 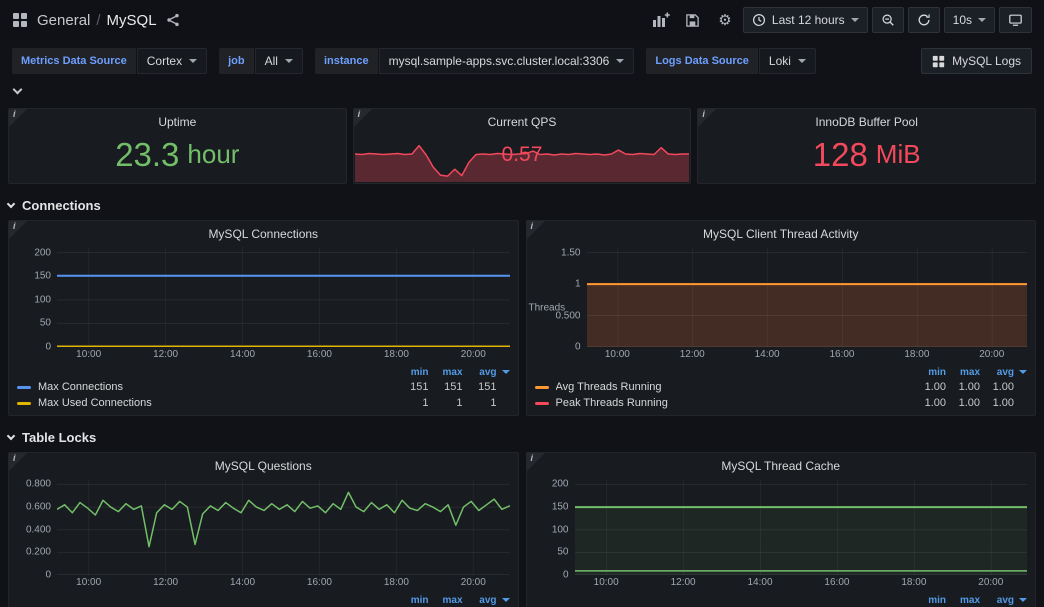 What do you see at coordinates (95, 403) in the screenshot?
I see `series-name: Max Used Connections` at bounding box center [95, 403].